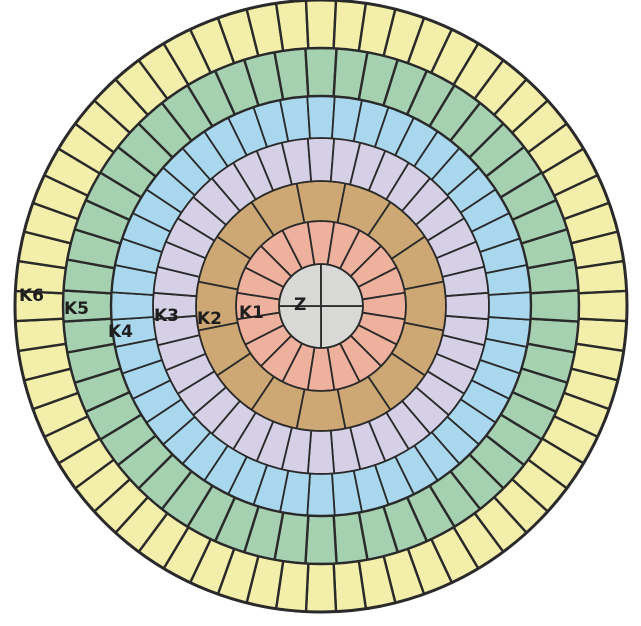 The height and width of the screenshot is (626, 641). Describe the element at coordinates (251, 313) in the screenshot. I see `ring-label-k1: K1` at that location.